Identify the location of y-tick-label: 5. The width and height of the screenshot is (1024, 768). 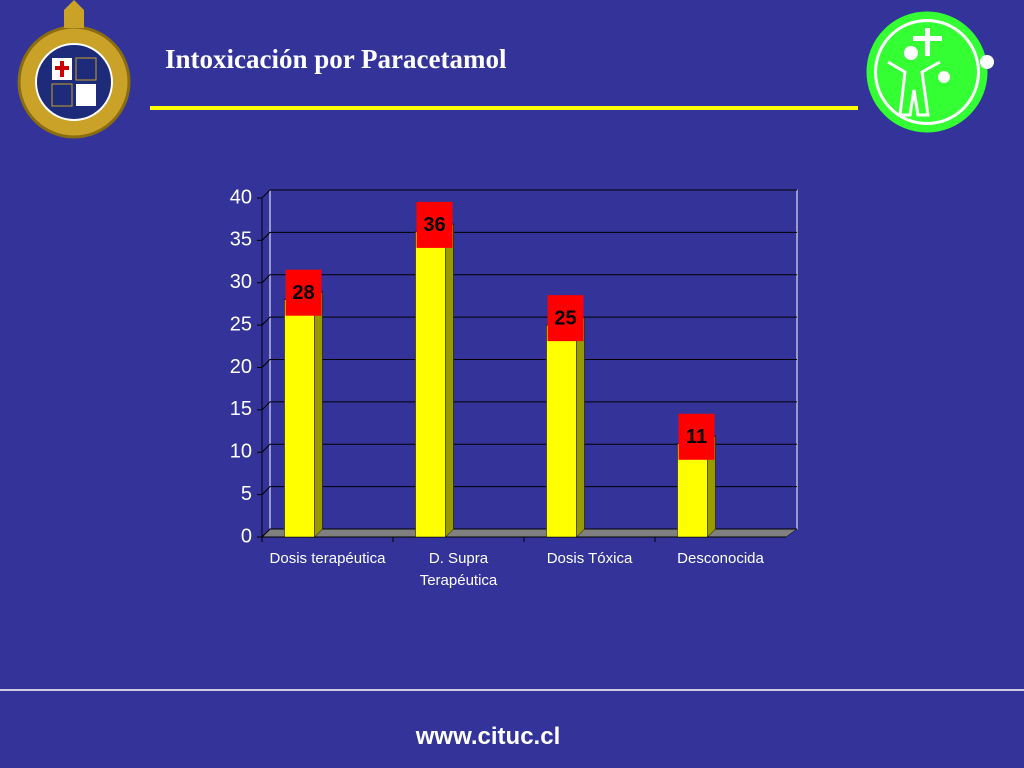
(246, 494).